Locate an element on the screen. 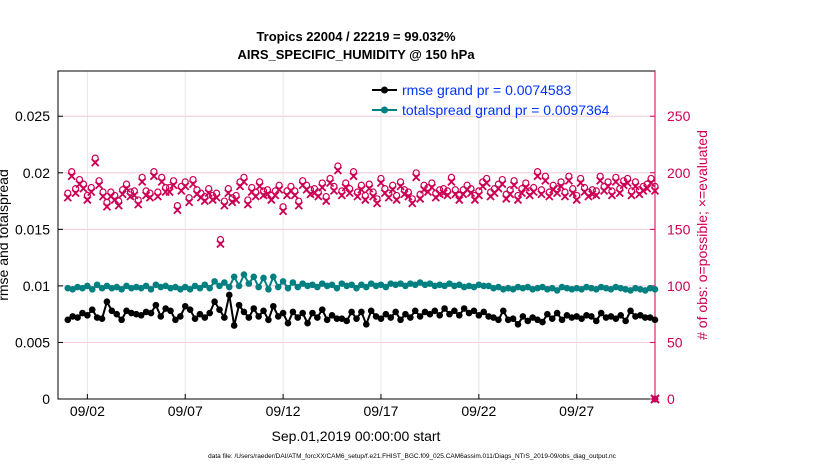 The height and width of the screenshot is (470, 830). x-tick-label: 09/07 is located at coordinates (185, 411).